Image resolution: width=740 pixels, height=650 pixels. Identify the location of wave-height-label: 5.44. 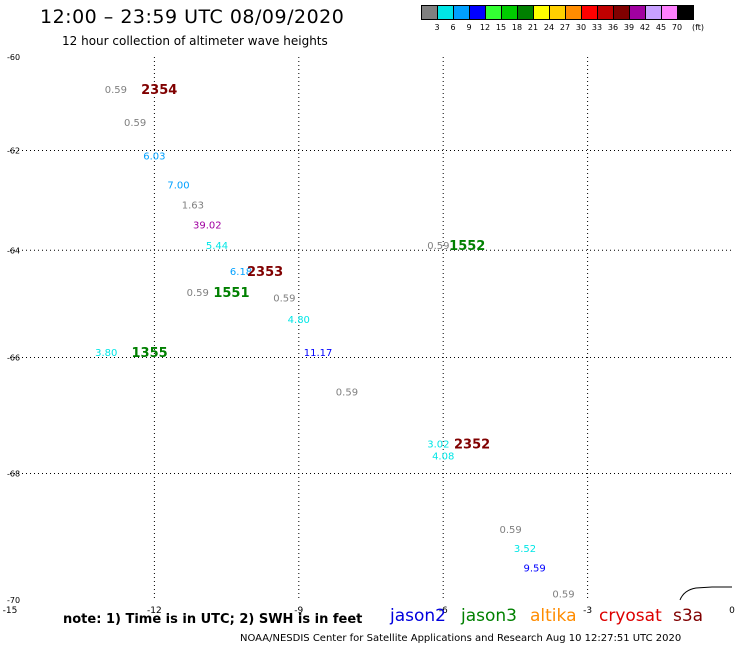
(217, 246).